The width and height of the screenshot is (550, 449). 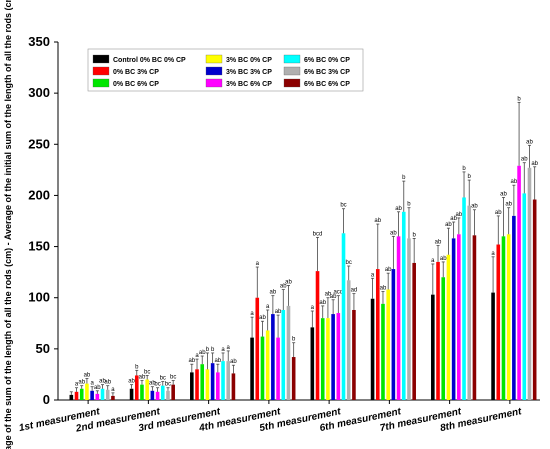 I want to click on legend-label: 3% BC 3% CP, so click(x=249, y=72).